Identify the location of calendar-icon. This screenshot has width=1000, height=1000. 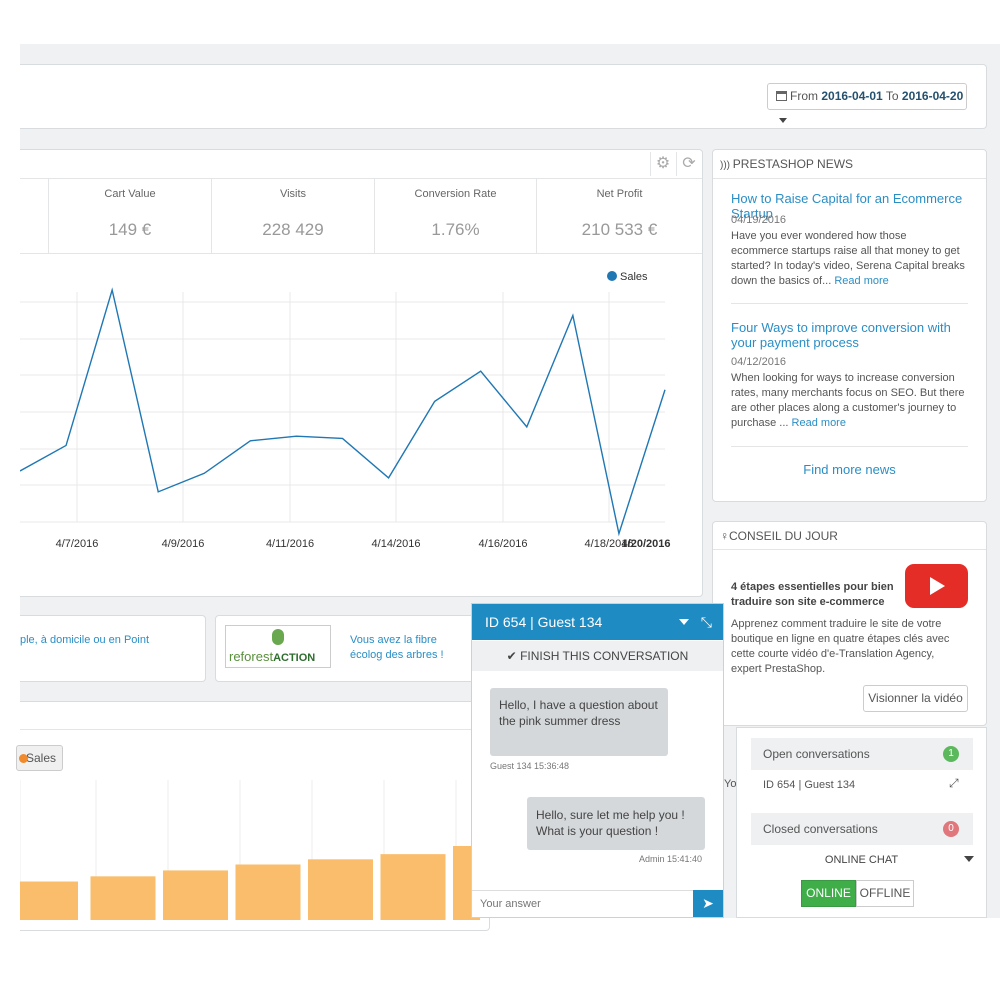
(781, 96).